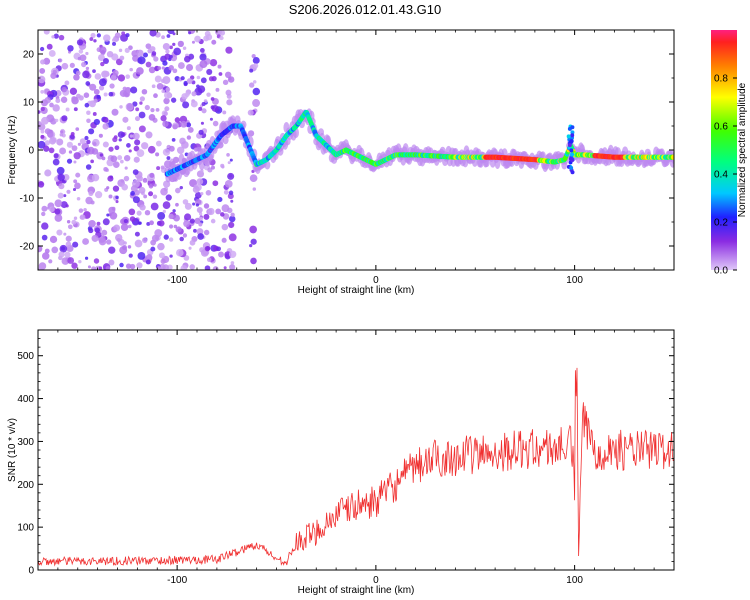 This screenshot has width=750, height=600. What do you see at coordinates (721, 79) in the screenshot?
I see `colorbar-tick-label: 0.8` at bounding box center [721, 79].